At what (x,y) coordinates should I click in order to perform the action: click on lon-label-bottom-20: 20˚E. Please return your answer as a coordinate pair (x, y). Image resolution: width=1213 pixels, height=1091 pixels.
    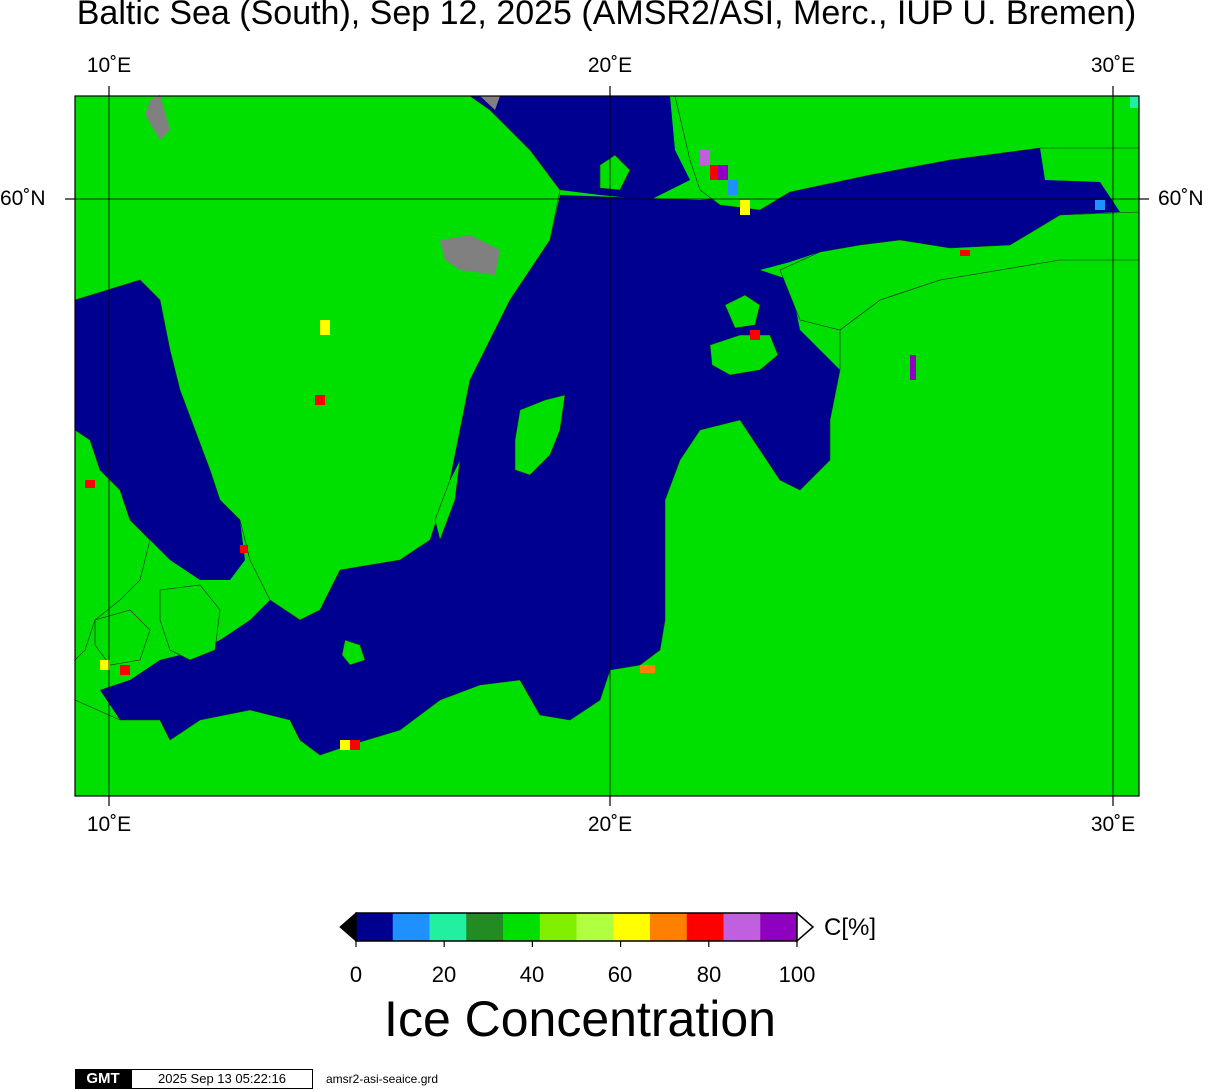
    Looking at the image, I should click on (610, 824).